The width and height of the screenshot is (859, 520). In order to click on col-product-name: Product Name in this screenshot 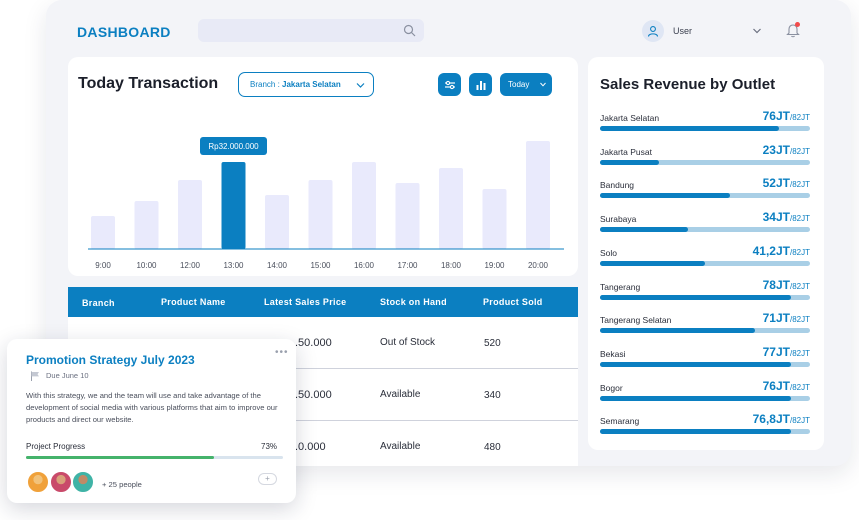, I will do `click(193, 302)`.